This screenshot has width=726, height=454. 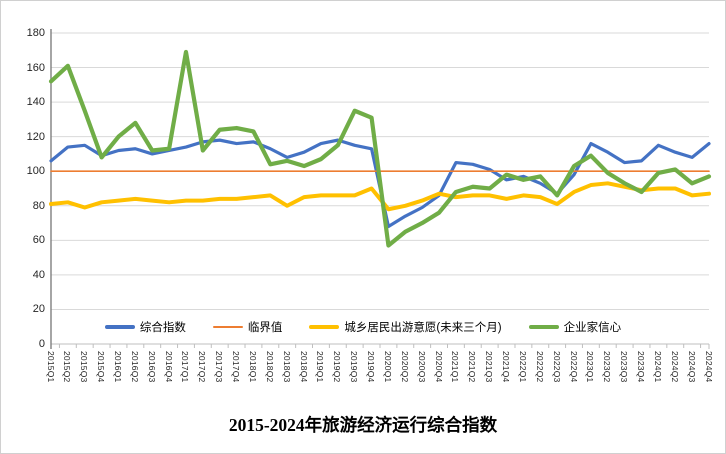 I want to click on y-axis-tick-label: 180, so click(x=35, y=33).